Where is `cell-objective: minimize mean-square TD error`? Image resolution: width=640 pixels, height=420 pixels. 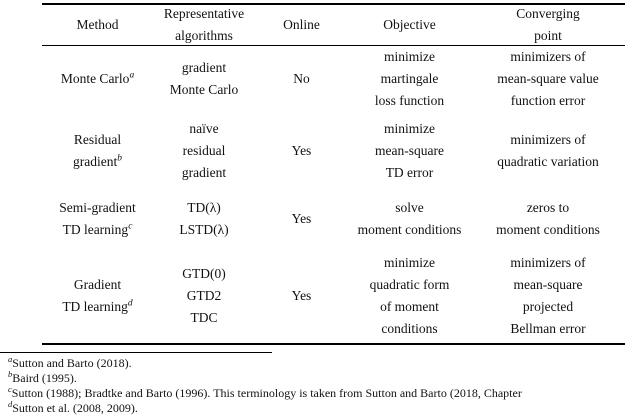 cell-objective: minimize mean-square TD error is located at coordinates (409, 151).